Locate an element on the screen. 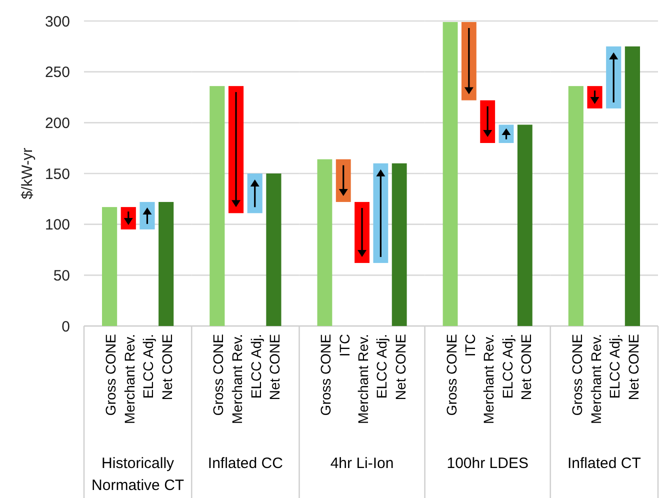  y-tick-label: 100 is located at coordinates (57, 225).